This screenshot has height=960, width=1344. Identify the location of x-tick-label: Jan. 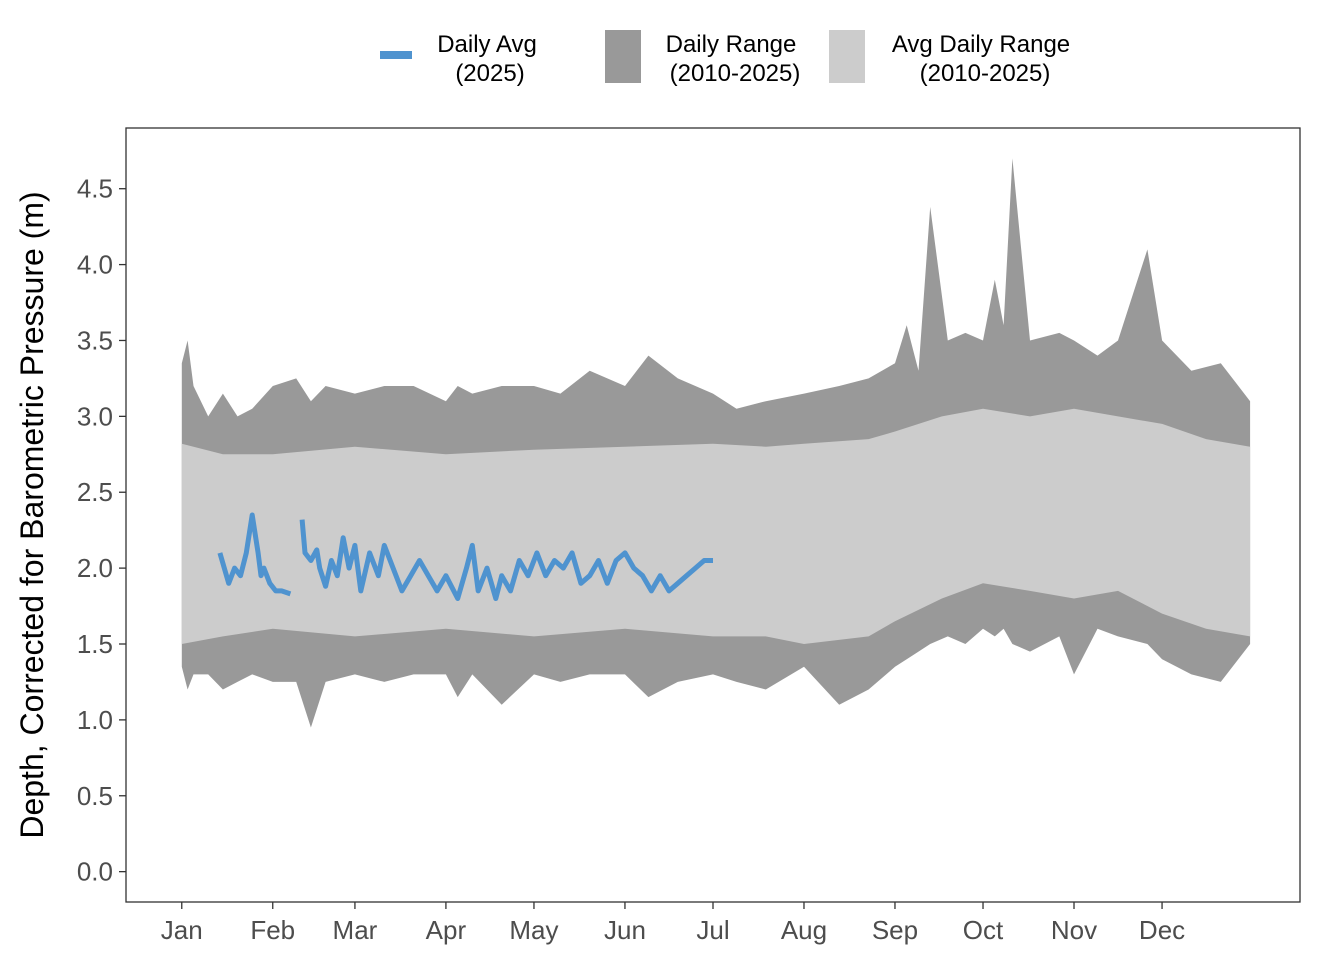
(182, 930).